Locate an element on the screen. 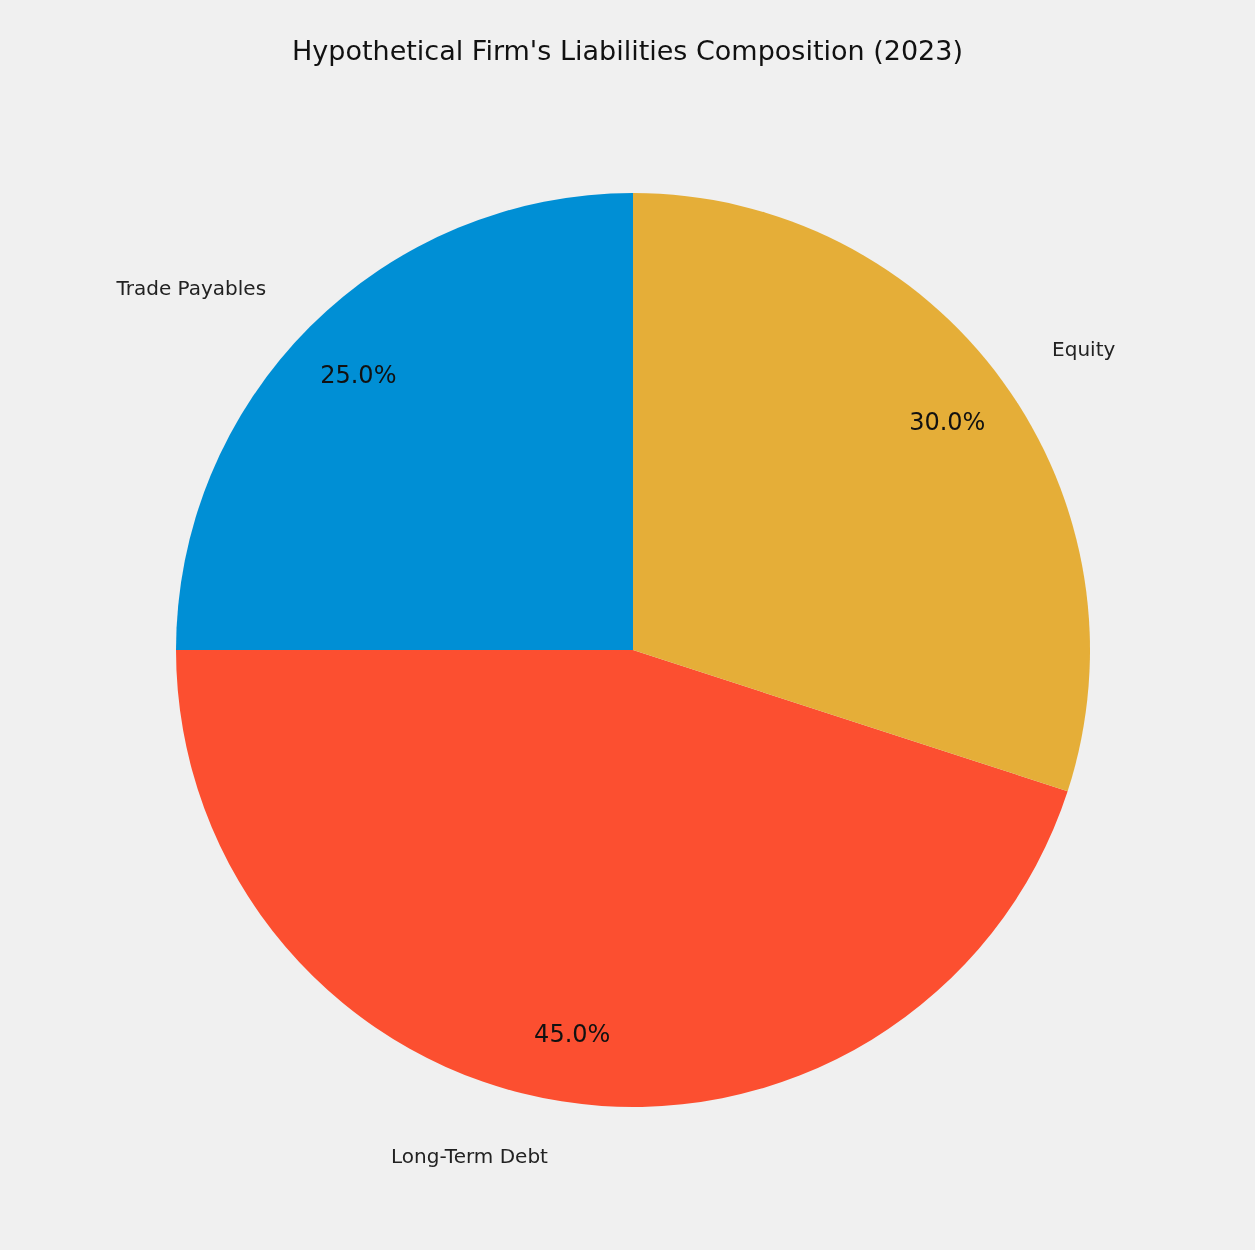 This screenshot has height=1250, width=1255. slice-label: Equity is located at coordinates (1084, 349).